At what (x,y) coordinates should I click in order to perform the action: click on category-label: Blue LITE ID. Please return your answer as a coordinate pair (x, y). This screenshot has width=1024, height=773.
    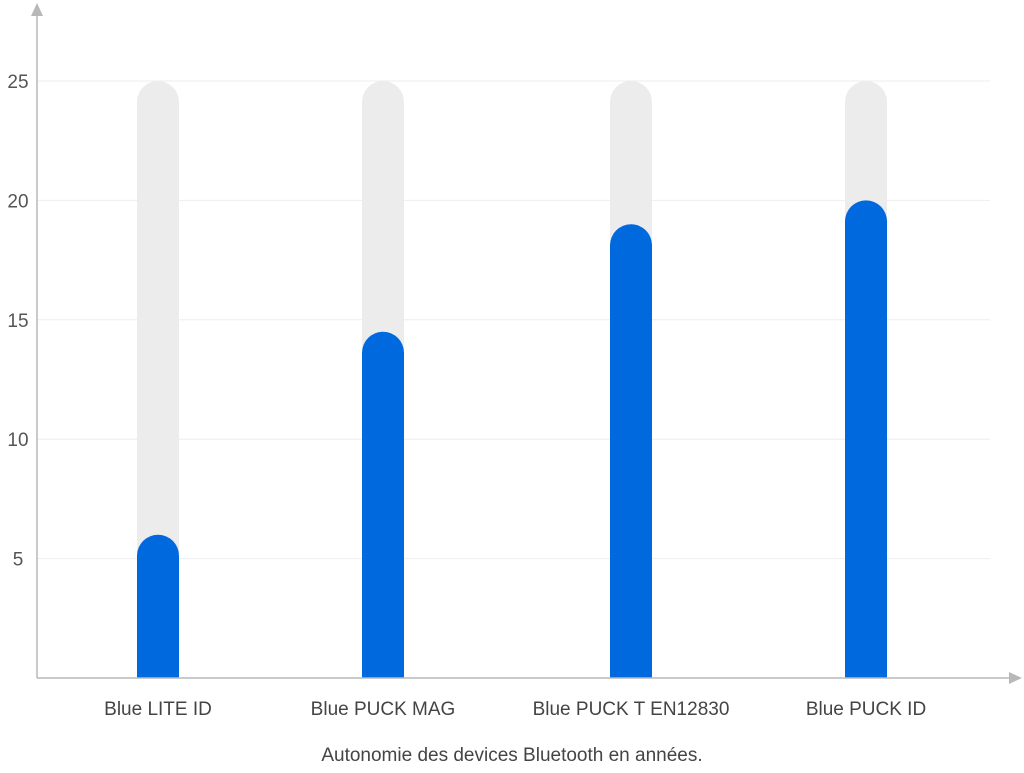
    Looking at the image, I should click on (158, 709).